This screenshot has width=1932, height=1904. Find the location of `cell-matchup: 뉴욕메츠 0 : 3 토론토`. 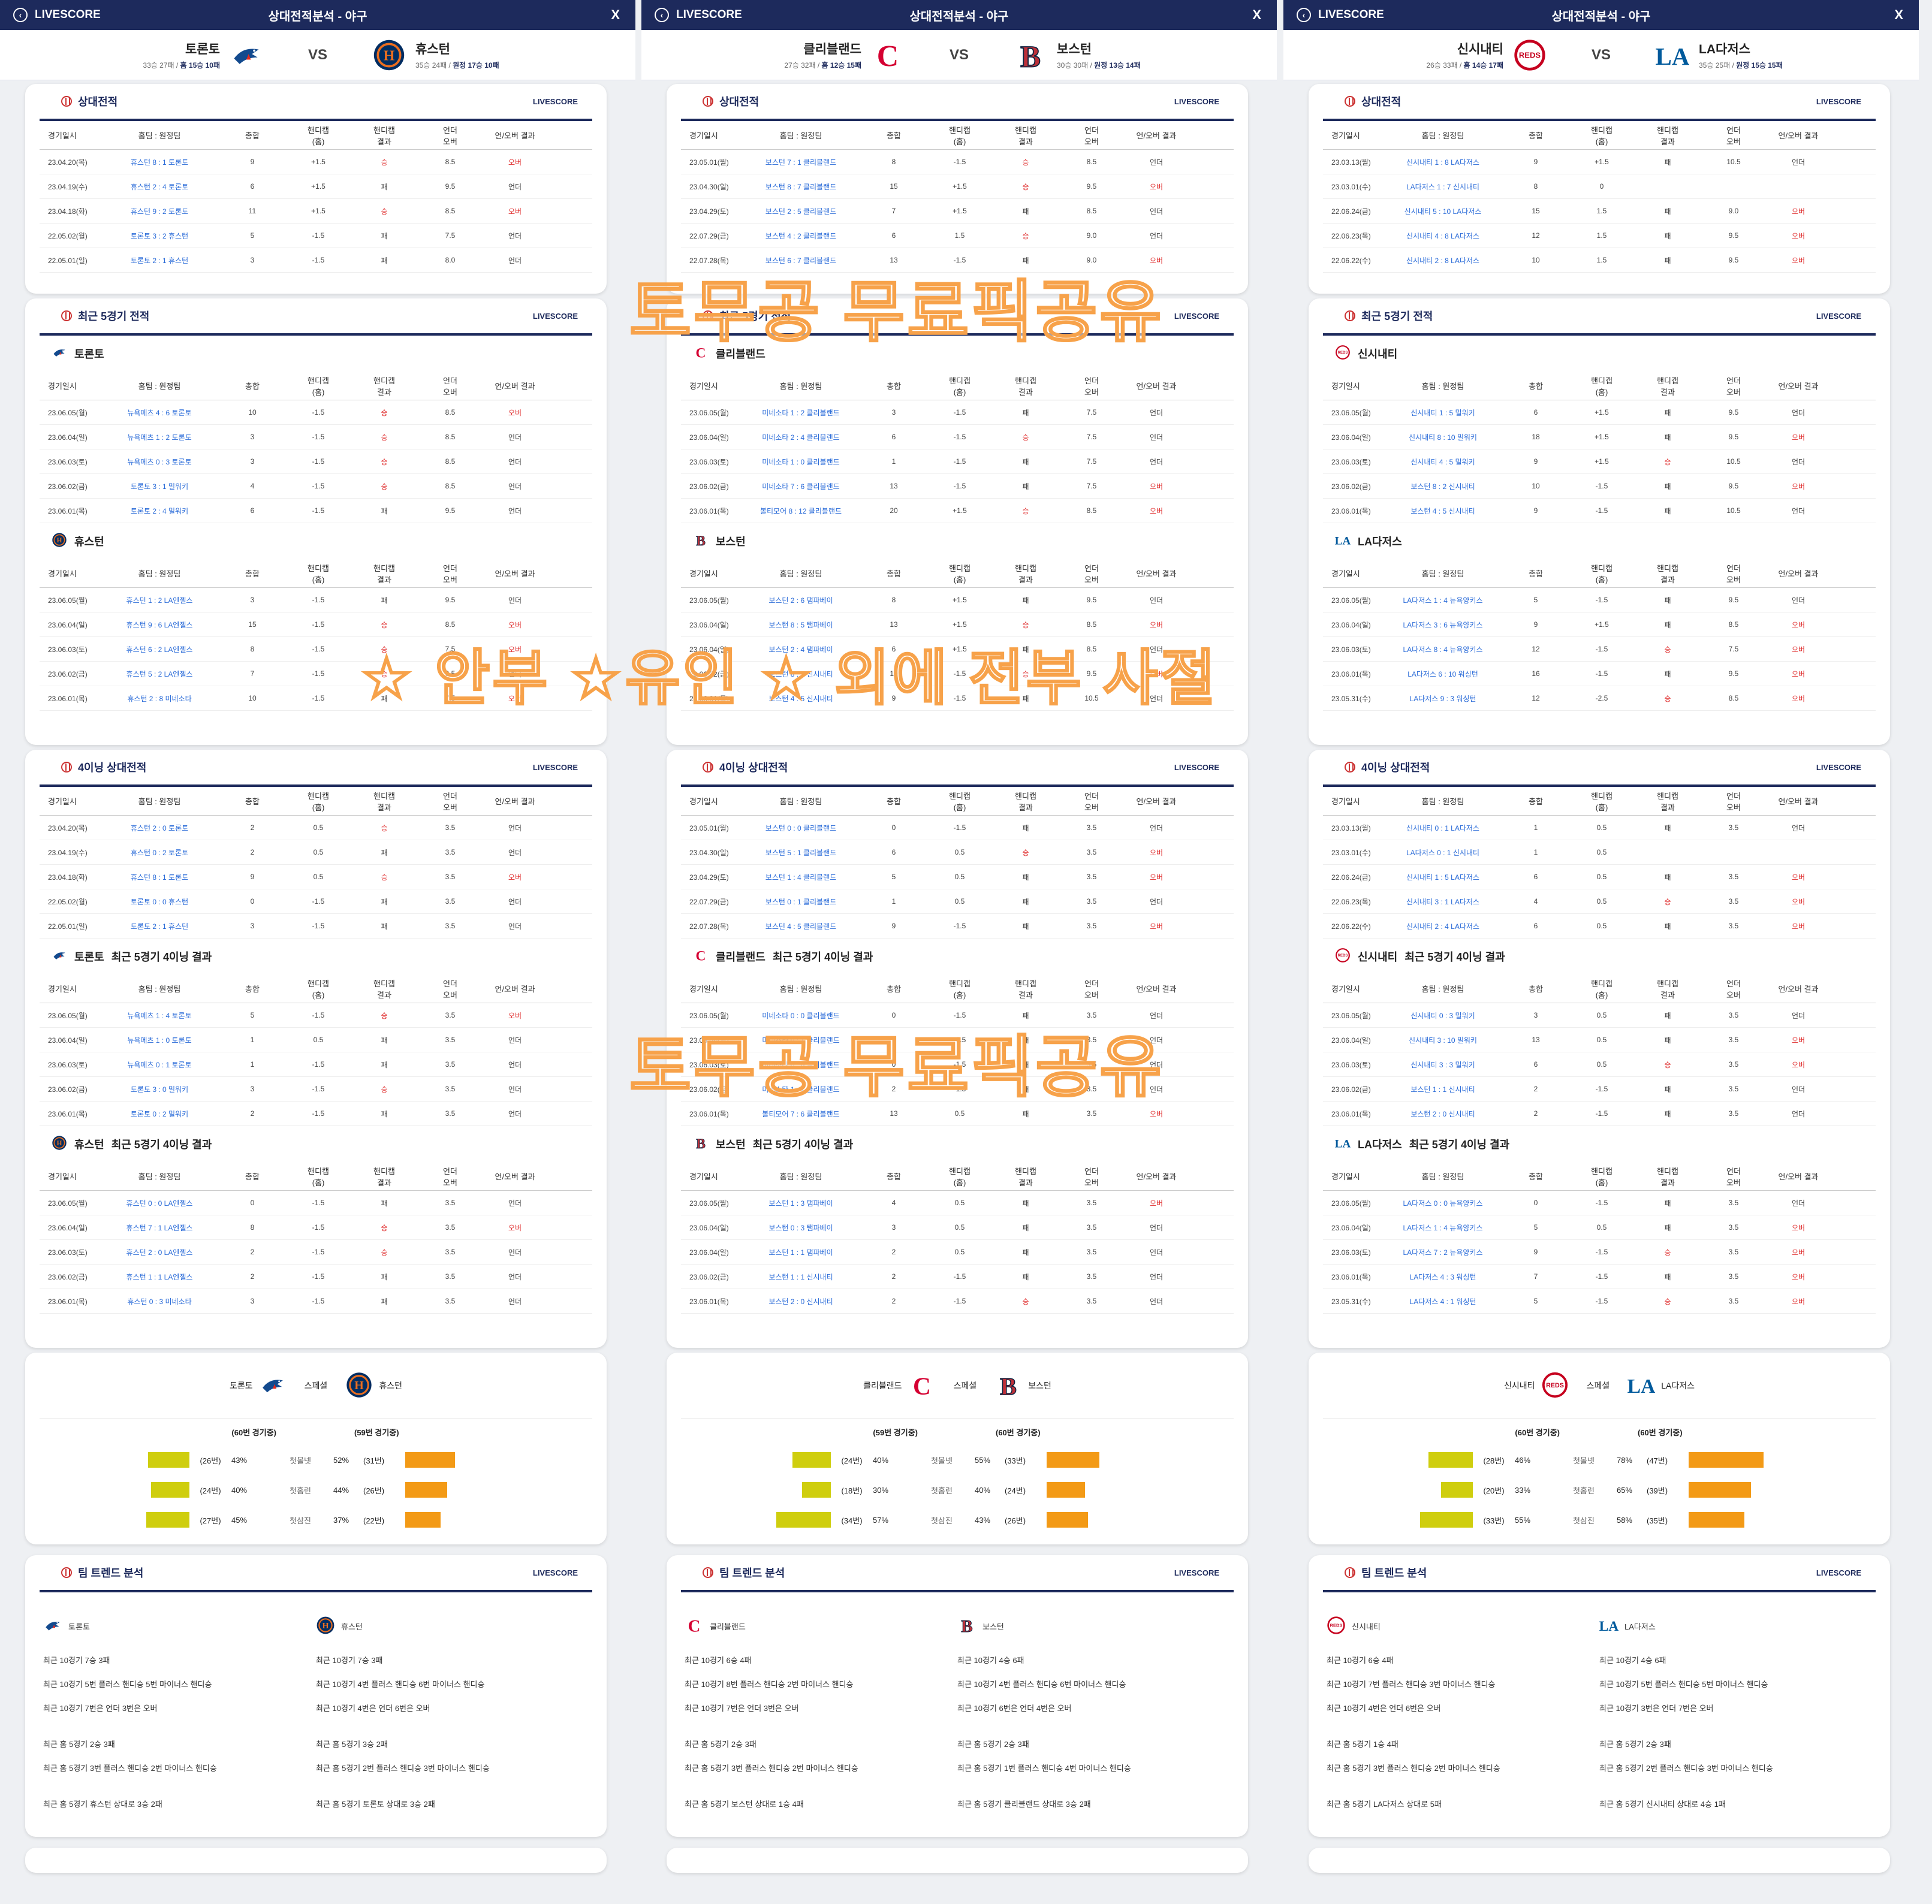

cell-matchup: 뉴욕메츠 0 : 3 토론토 is located at coordinates (160, 461).